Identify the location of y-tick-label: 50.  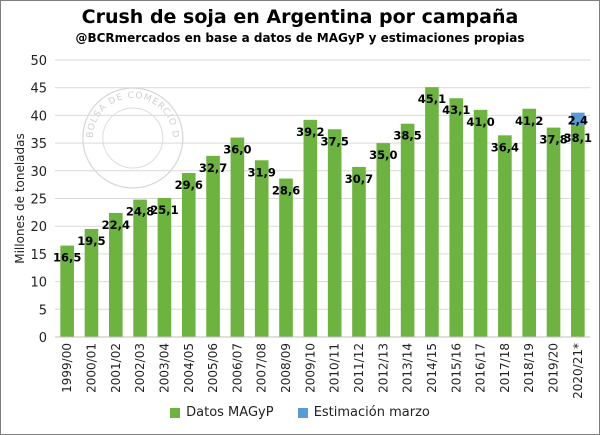
(38, 61).